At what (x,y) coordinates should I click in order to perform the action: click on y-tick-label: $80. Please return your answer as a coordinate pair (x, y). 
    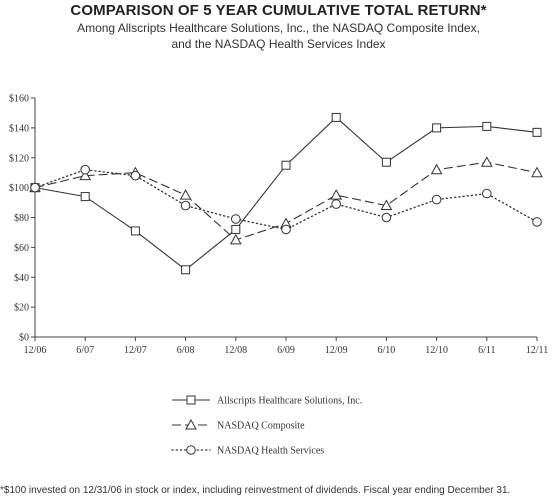
    Looking at the image, I should click on (21, 218).